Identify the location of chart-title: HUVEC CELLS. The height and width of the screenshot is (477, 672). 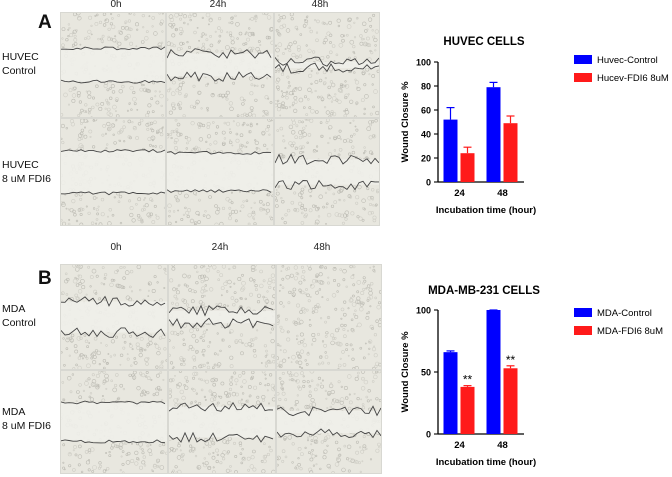
(483, 42).